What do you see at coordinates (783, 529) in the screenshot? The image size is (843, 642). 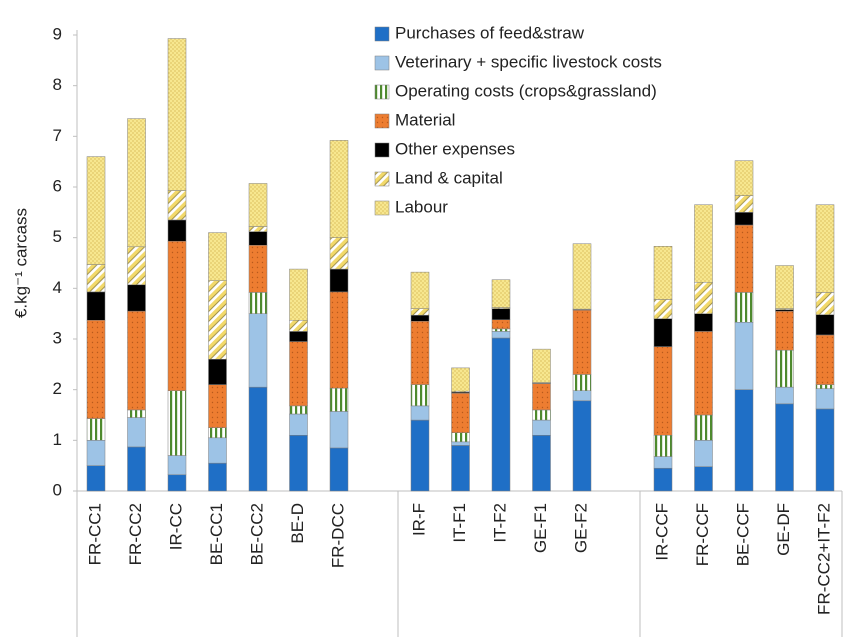 I see `x-tick-label: GE-DF` at bounding box center [783, 529].